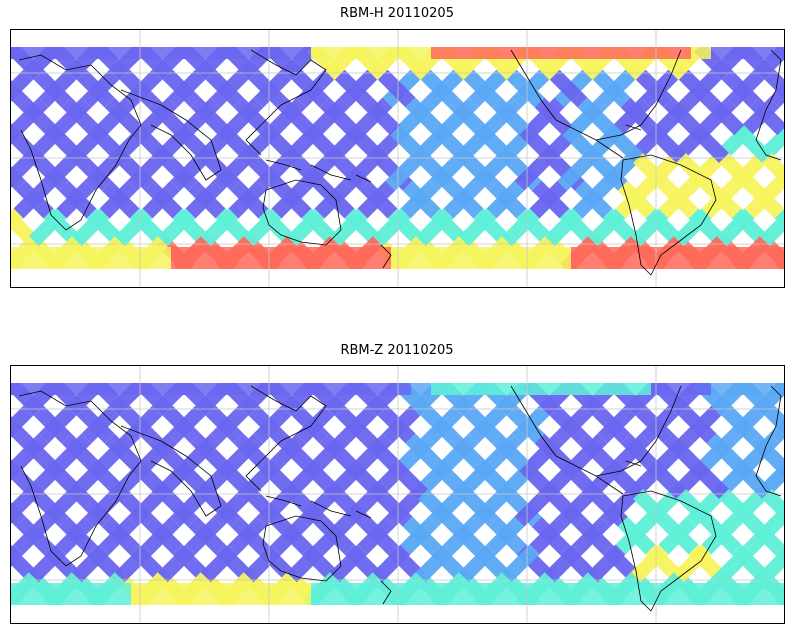 The width and height of the screenshot is (794, 633). What do you see at coordinates (397, 13) in the screenshot?
I see `panel-title-rbm-h: RBM-H 20110205` at bounding box center [397, 13].